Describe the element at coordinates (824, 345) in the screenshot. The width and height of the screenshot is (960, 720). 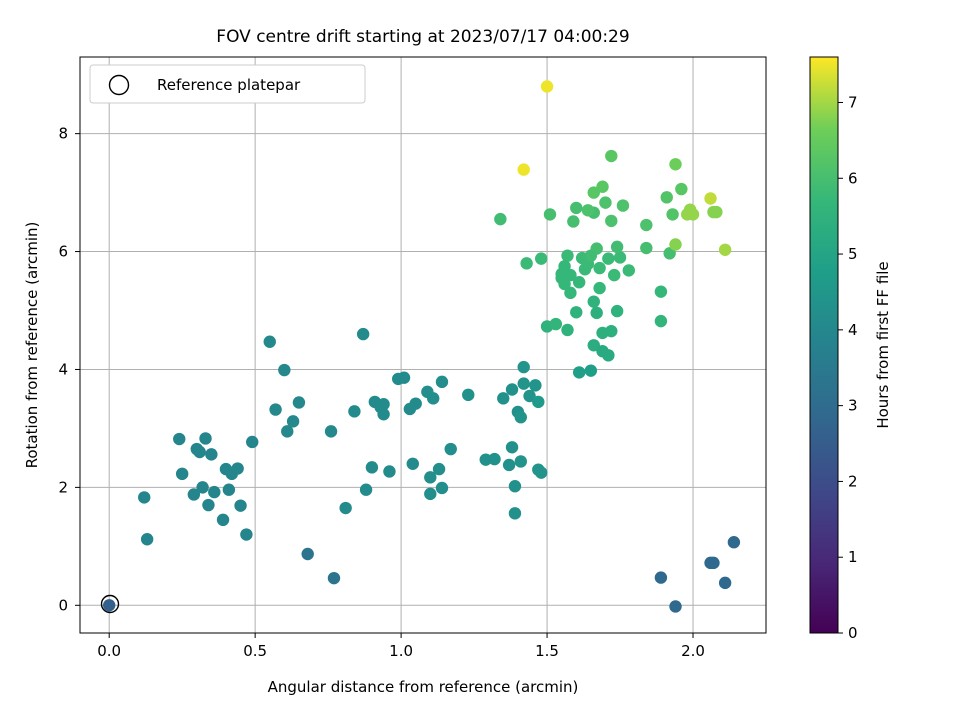
I see `colorbar` at that location.